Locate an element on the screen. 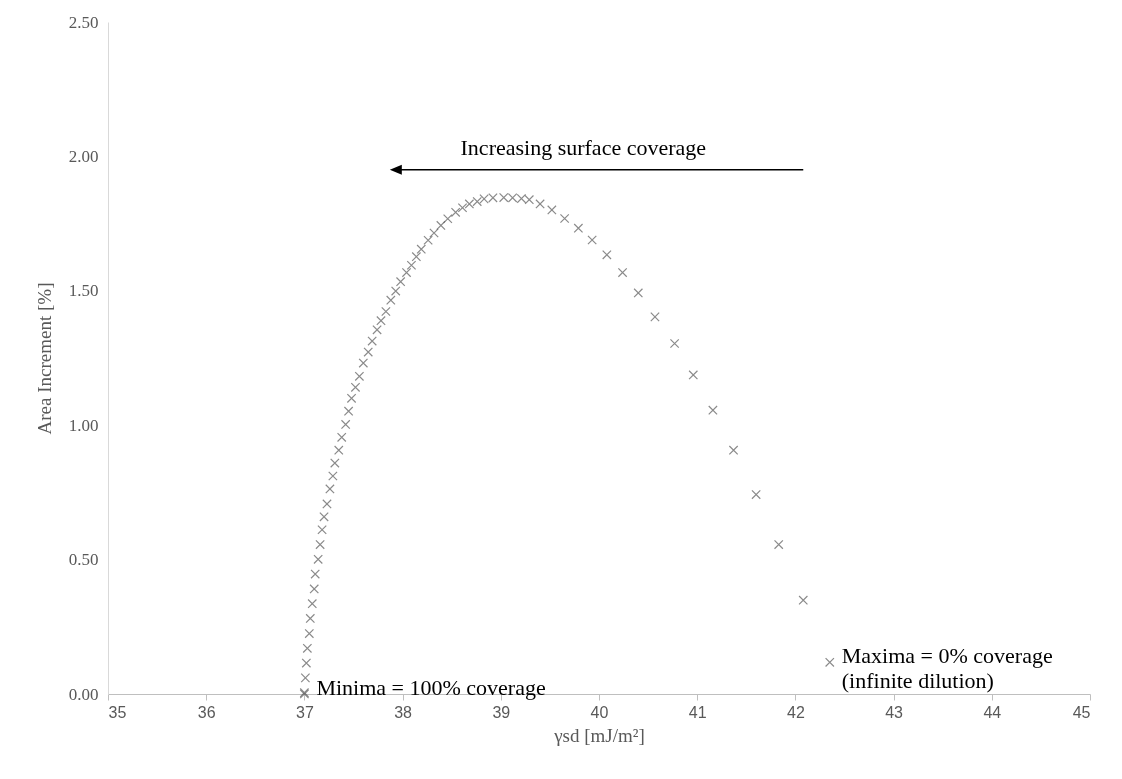 Image resolution: width=1122 pixels, height=779 pixels. y-tick-label: 0.00 is located at coordinates (83, 694).